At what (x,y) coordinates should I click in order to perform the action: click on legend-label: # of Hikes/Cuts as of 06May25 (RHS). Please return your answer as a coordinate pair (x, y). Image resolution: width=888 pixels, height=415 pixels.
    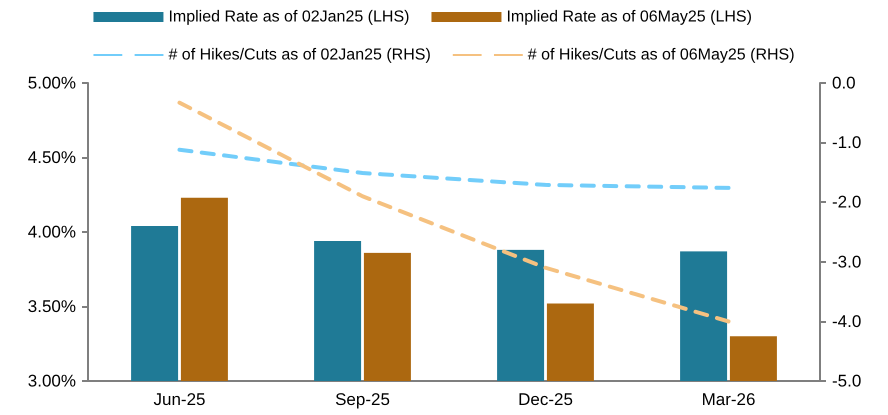
    Looking at the image, I should click on (661, 55).